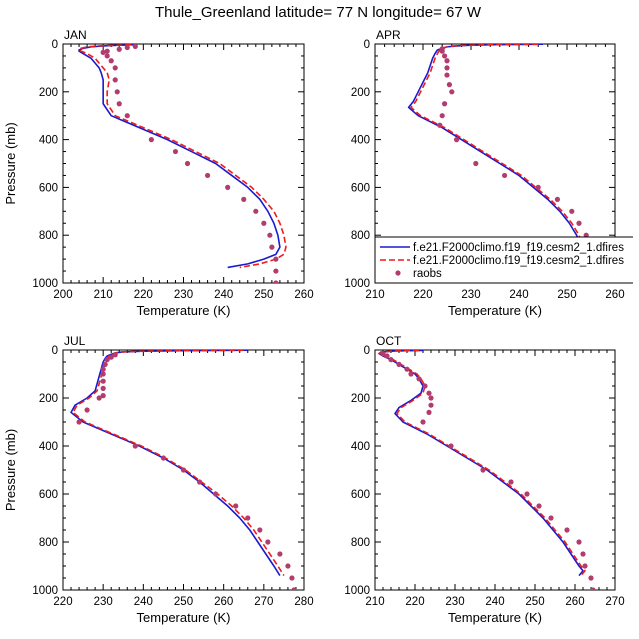 The width and height of the screenshot is (639, 639). What do you see at coordinates (427, 274) in the screenshot?
I see `legend-label: raobs` at bounding box center [427, 274].